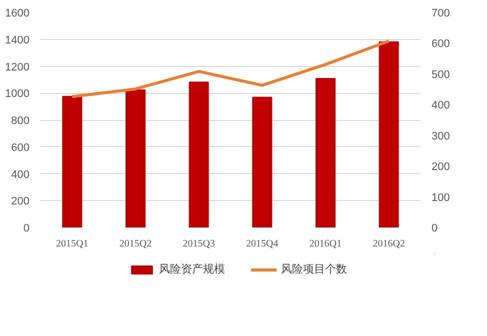 The image size is (487, 336). I want to click on y-tick-label: 1000, so click(17, 94).